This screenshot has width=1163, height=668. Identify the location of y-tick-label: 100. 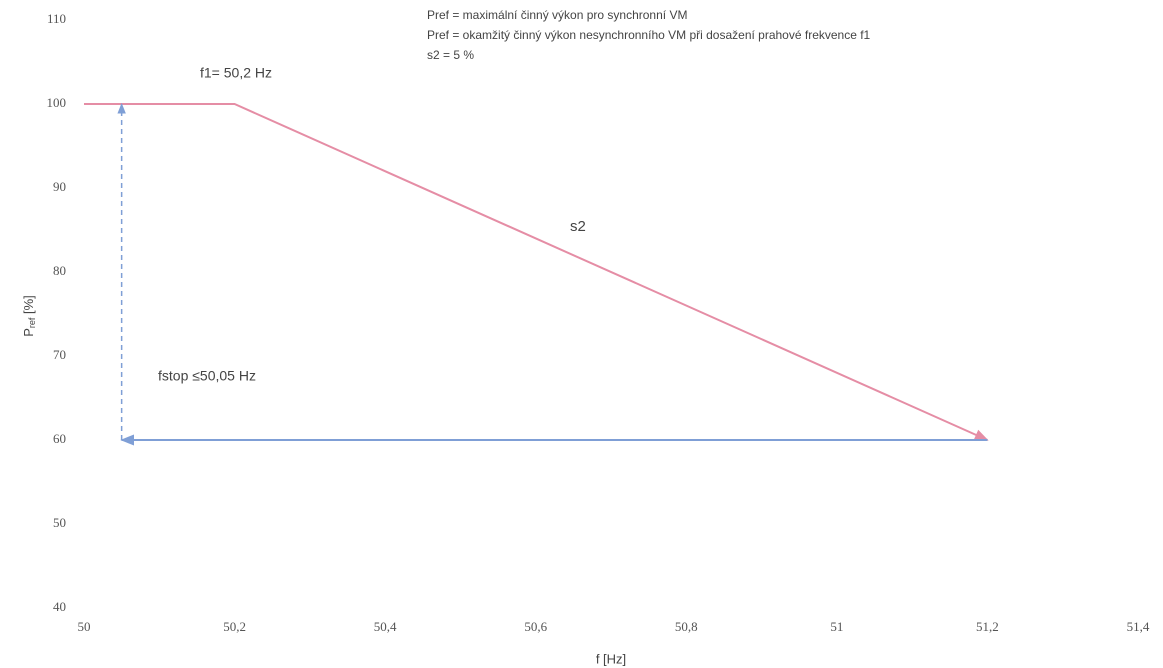
(57, 102).